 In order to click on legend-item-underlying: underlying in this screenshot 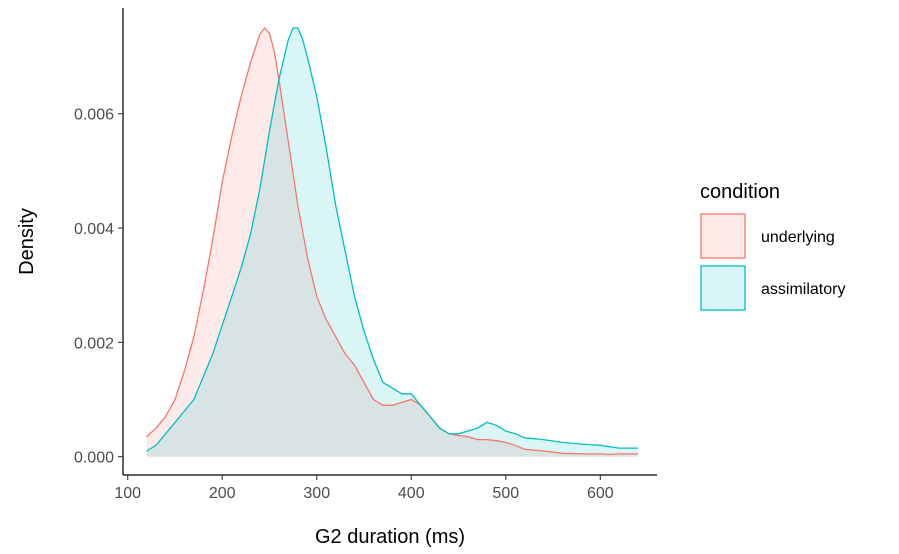, I will do `click(767, 236)`.